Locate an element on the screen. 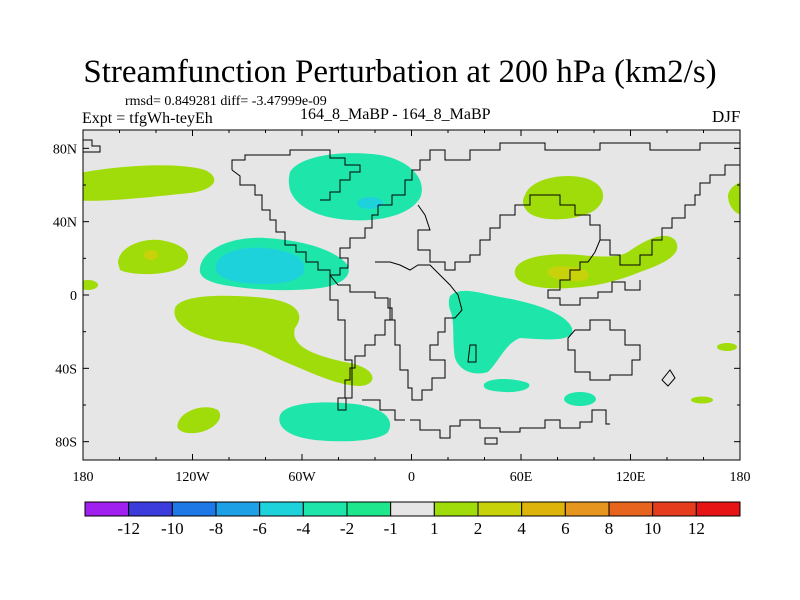 The image size is (800, 600). colorbar-label: 10 is located at coordinates (652, 528).